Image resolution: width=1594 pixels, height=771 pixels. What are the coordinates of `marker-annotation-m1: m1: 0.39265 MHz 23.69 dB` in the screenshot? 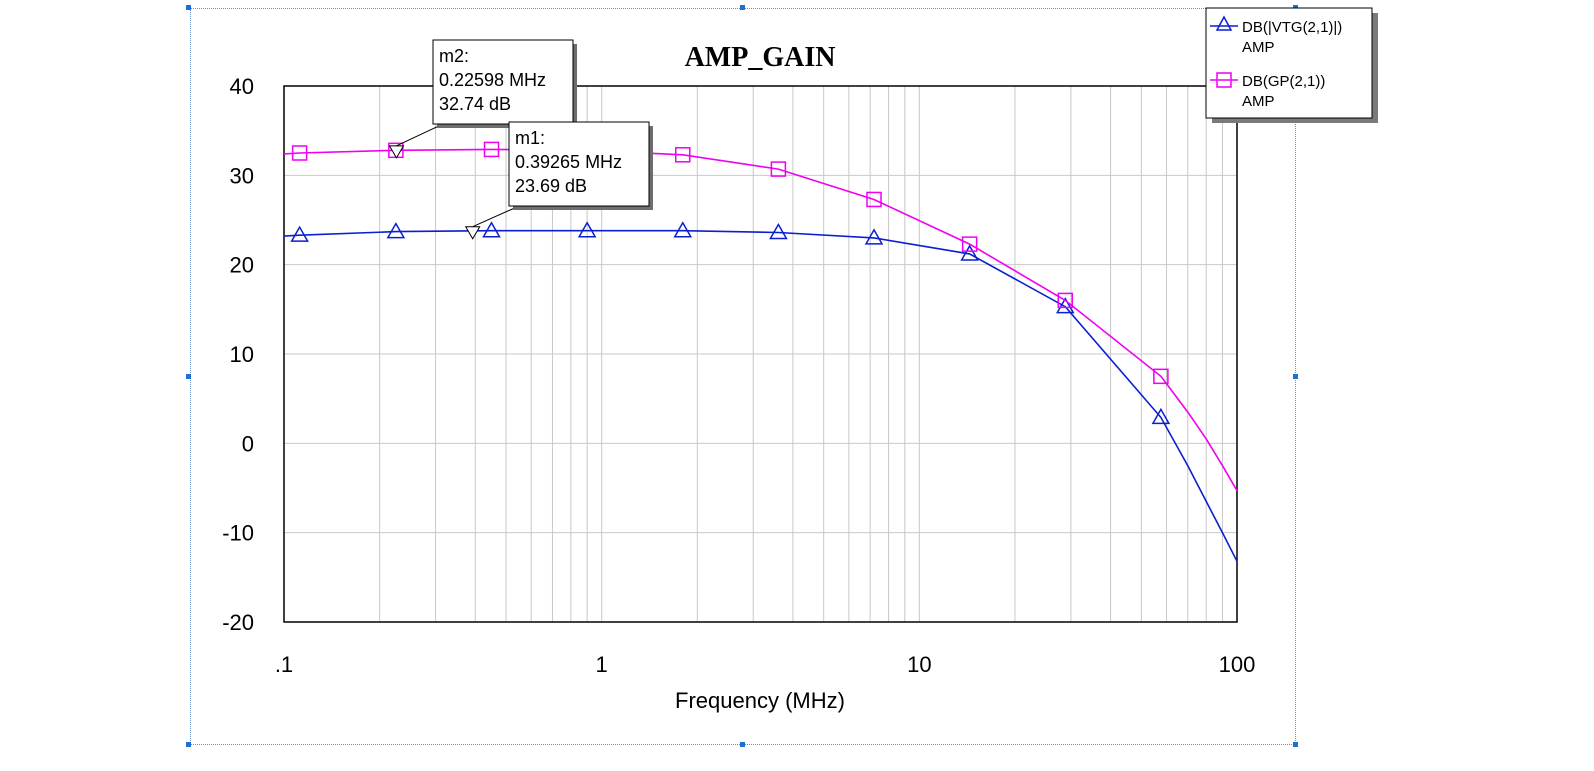 It's located at (558, 180).